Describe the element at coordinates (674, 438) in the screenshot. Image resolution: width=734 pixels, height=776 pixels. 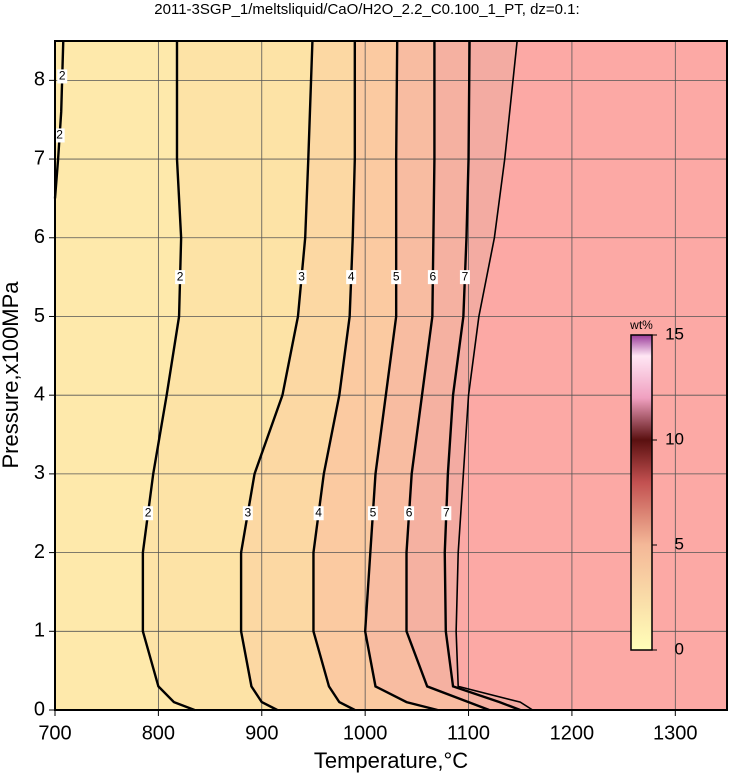
I see `colorbar-tick-label: 10` at that location.